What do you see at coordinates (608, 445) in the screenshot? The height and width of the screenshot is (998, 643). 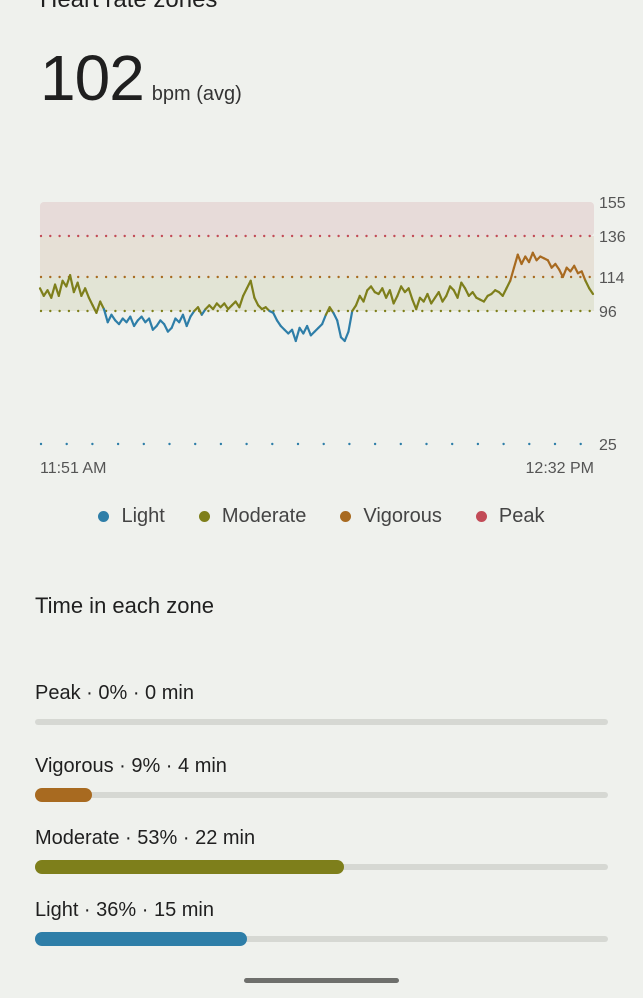 I see `y-tick-label: 25` at bounding box center [608, 445].